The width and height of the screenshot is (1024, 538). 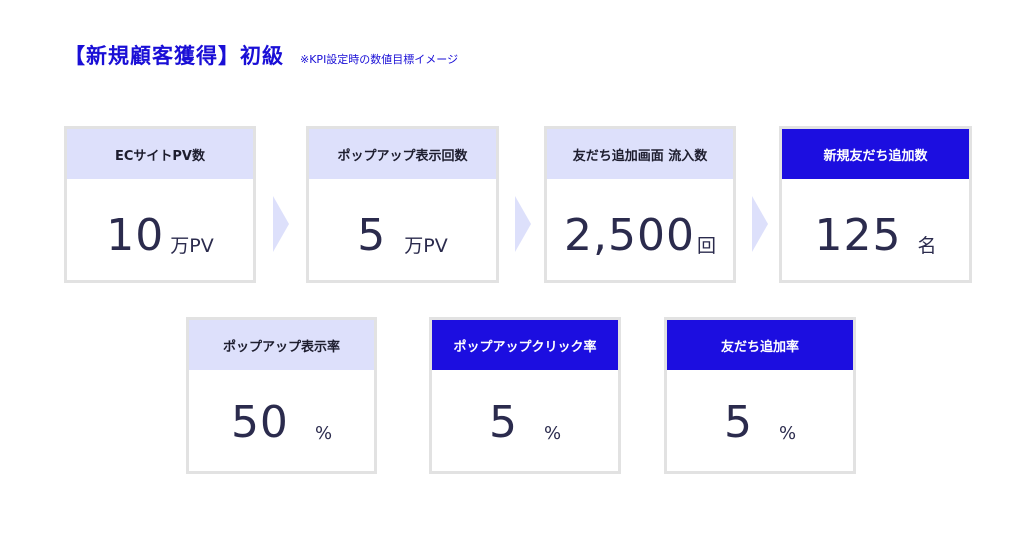 I want to click on kpi-card-label: 友だち追加画面 流入数, so click(x=640, y=154).